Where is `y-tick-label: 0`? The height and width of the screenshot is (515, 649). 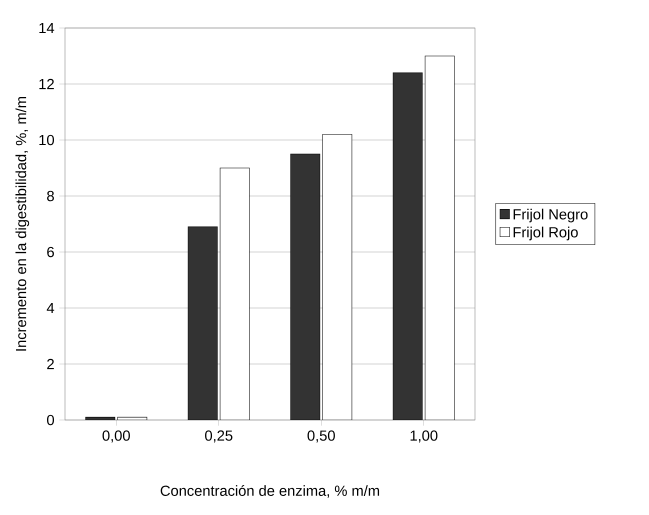
y-tick-label: 0 is located at coordinates (50, 420).